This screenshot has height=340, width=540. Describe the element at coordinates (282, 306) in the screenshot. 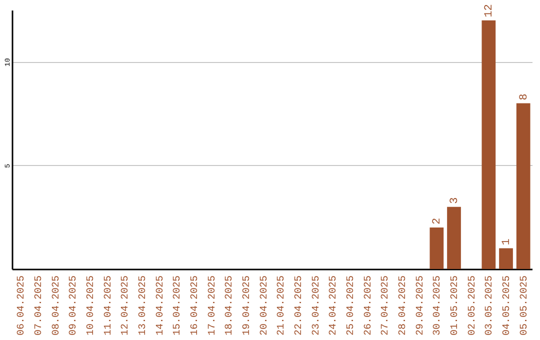

I see `x-tick-label: 21.04.2025` at that location.